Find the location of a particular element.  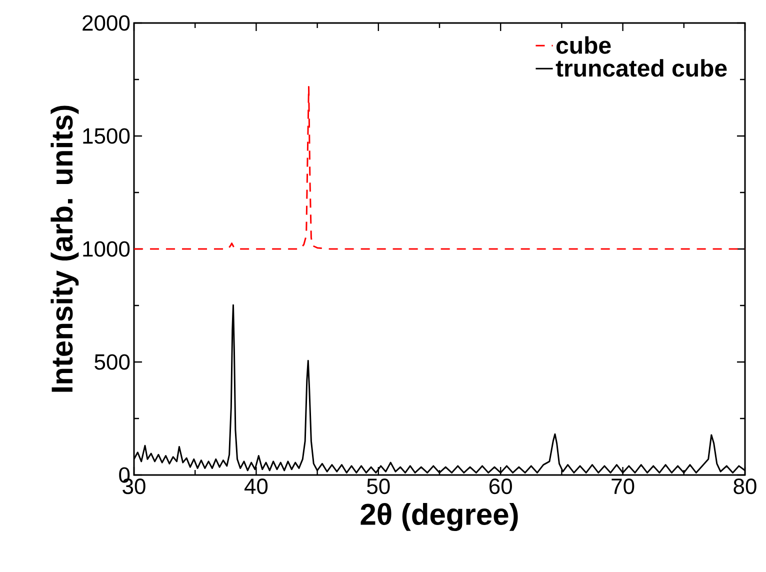

y-tick-label: 1000 is located at coordinates (106, 249).